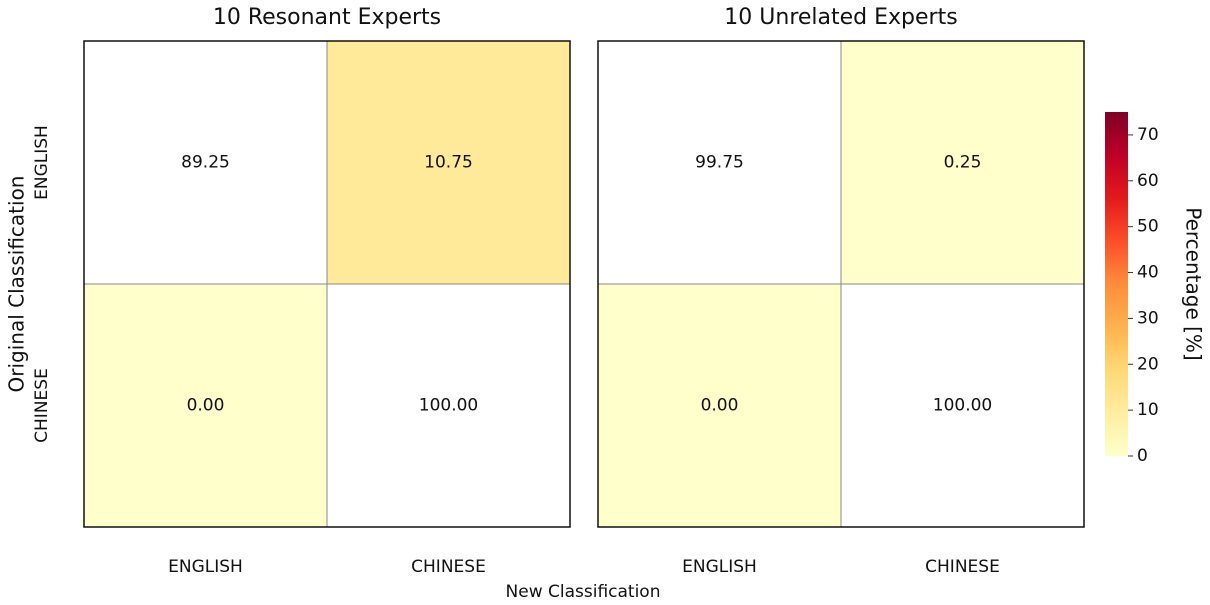  What do you see at coordinates (1116, 284) in the screenshot?
I see `colorbar` at bounding box center [1116, 284].